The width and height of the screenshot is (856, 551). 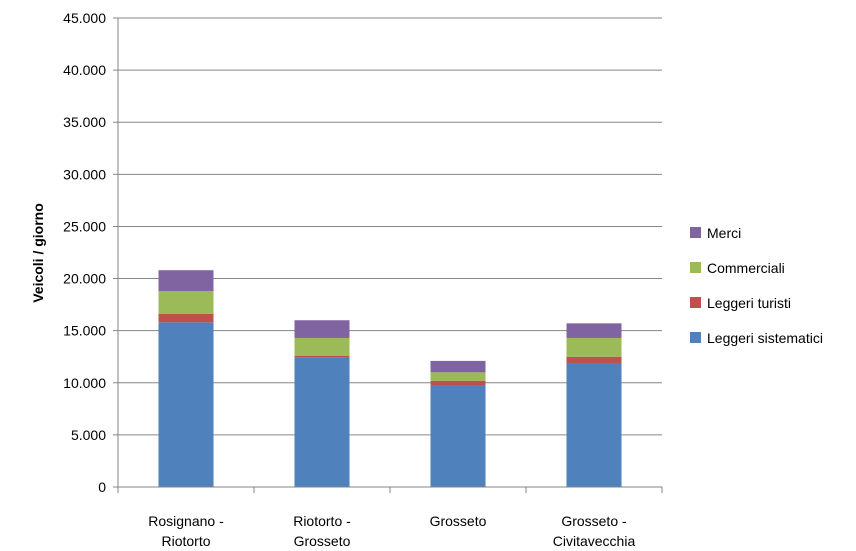 What do you see at coordinates (746, 268) in the screenshot?
I see `legend-entry: Commerciali` at bounding box center [746, 268].